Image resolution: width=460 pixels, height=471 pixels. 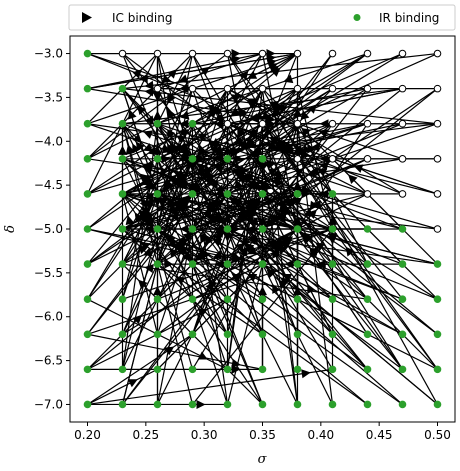 What do you see at coordinates (262, 435) in the screenshot?
I see `x-tick-label: 0.35` at bounding box center [262, 435].